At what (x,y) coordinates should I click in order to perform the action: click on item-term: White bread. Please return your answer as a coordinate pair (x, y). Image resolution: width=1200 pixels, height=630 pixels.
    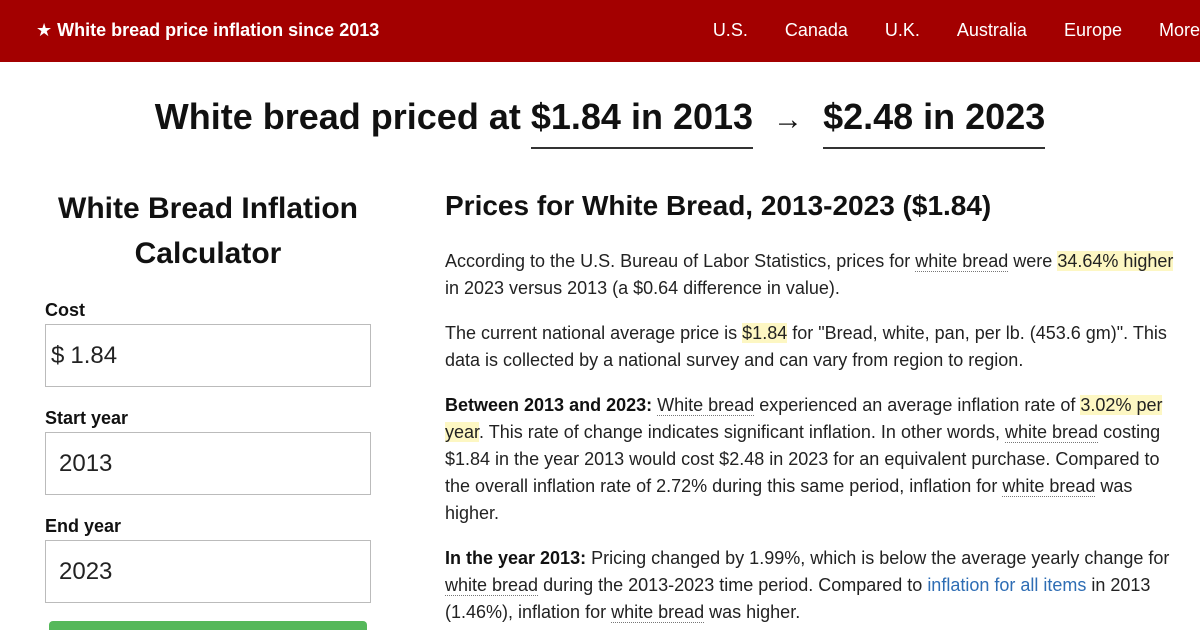
    Looking at the image, I should click on (706, 405).